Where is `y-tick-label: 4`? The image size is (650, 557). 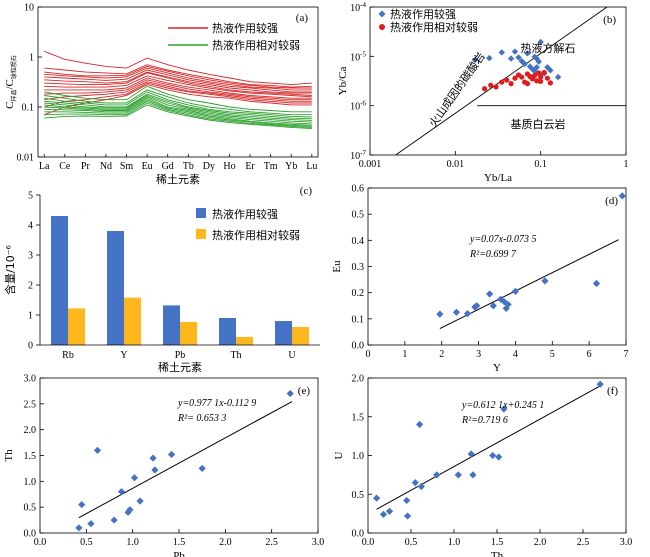
y-tick-label: 4 is located at coordinates (30, 226).